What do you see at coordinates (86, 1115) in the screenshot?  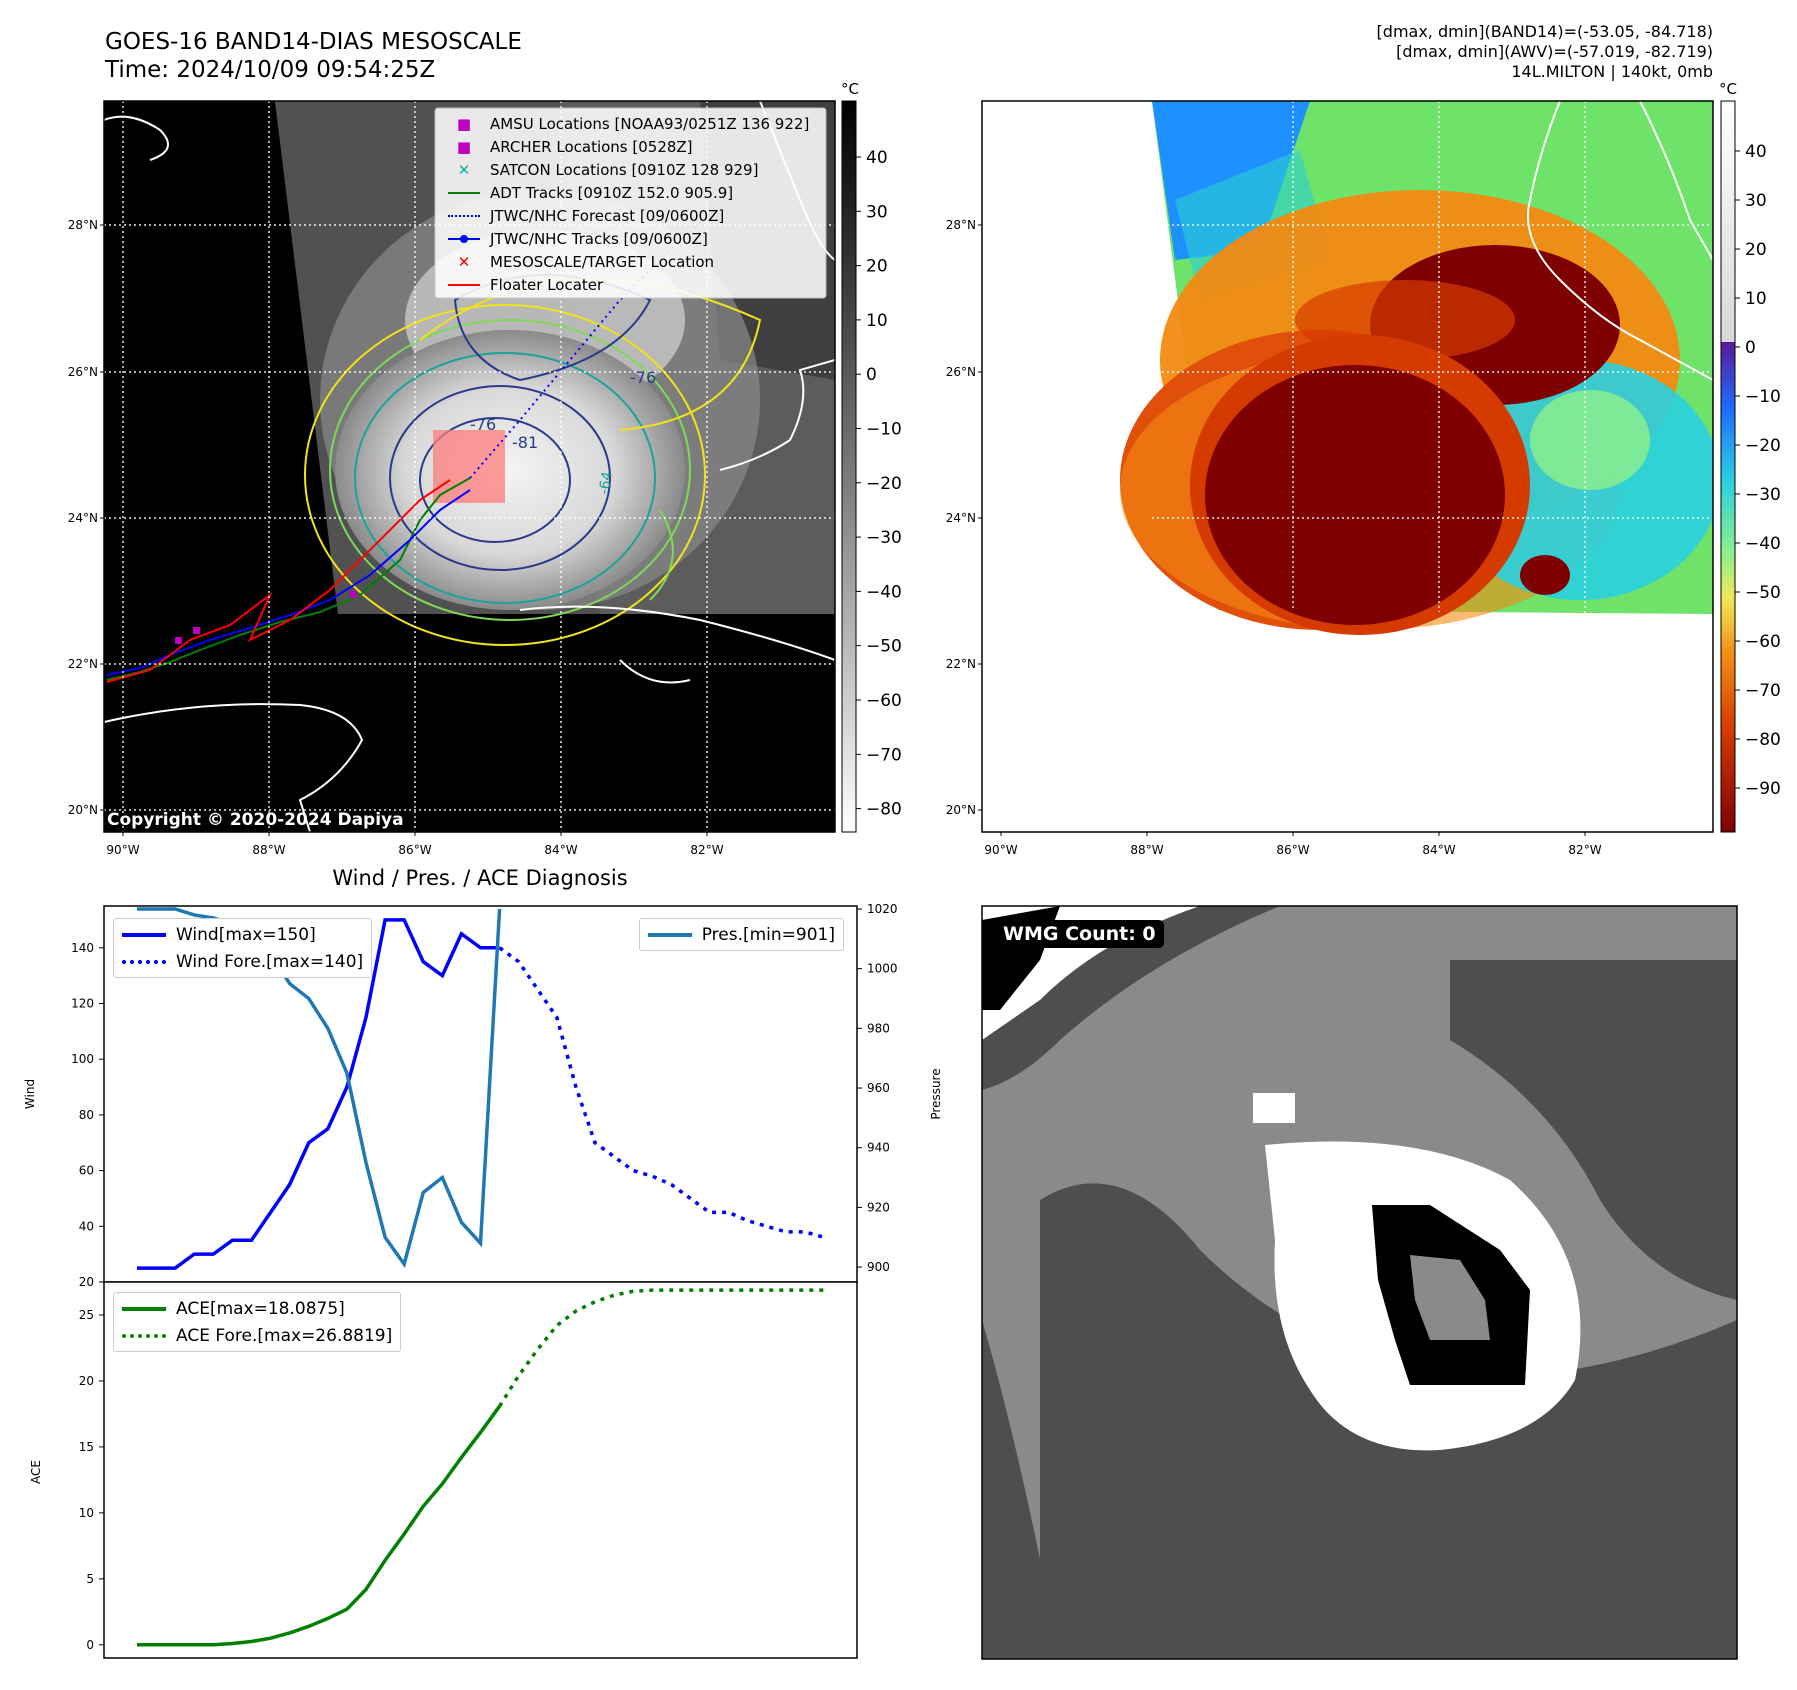 I see `y-tick-label: 80` at bounding box center [86, 1115].